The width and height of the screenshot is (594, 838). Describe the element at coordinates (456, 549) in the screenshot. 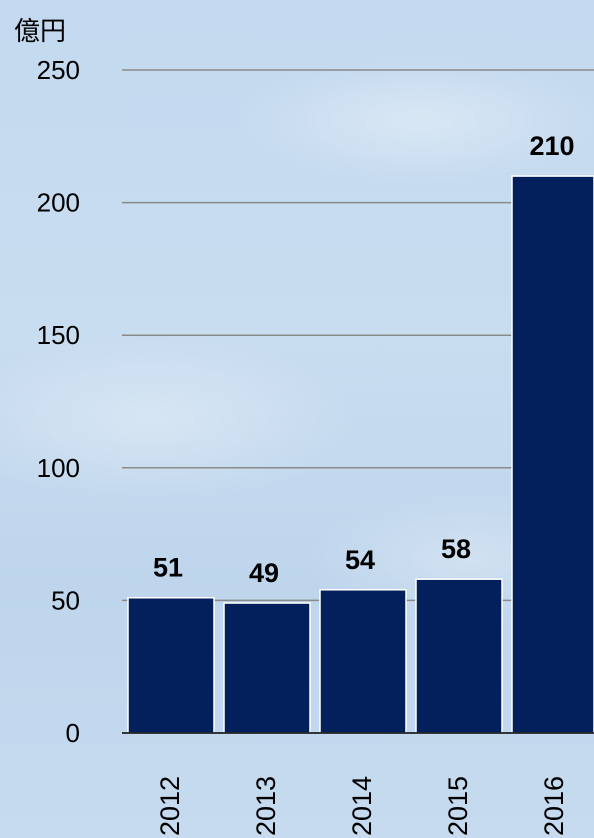

I see `data-label: 58` at that location.